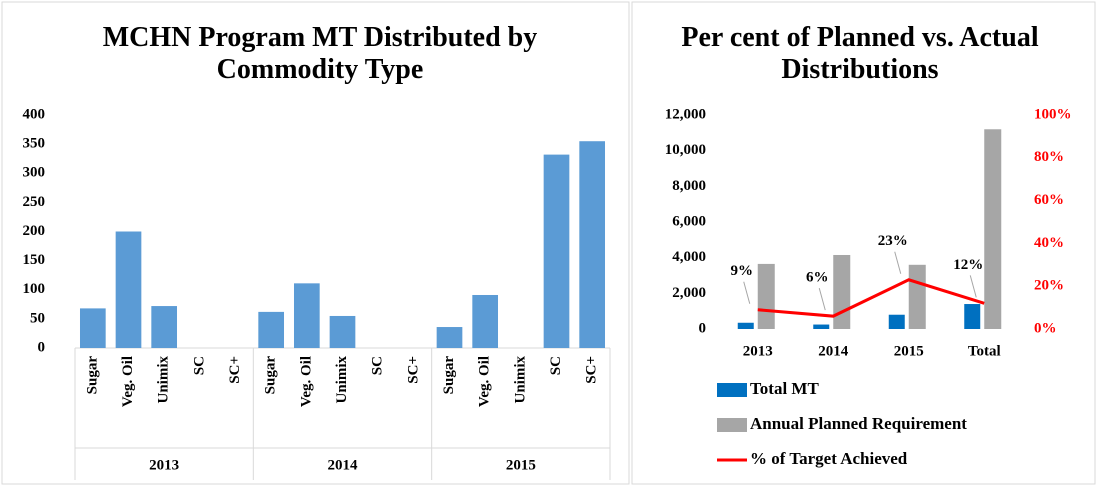  Describe the element at coordinates (871, 298) in the screenshot. I see `line` at that location.